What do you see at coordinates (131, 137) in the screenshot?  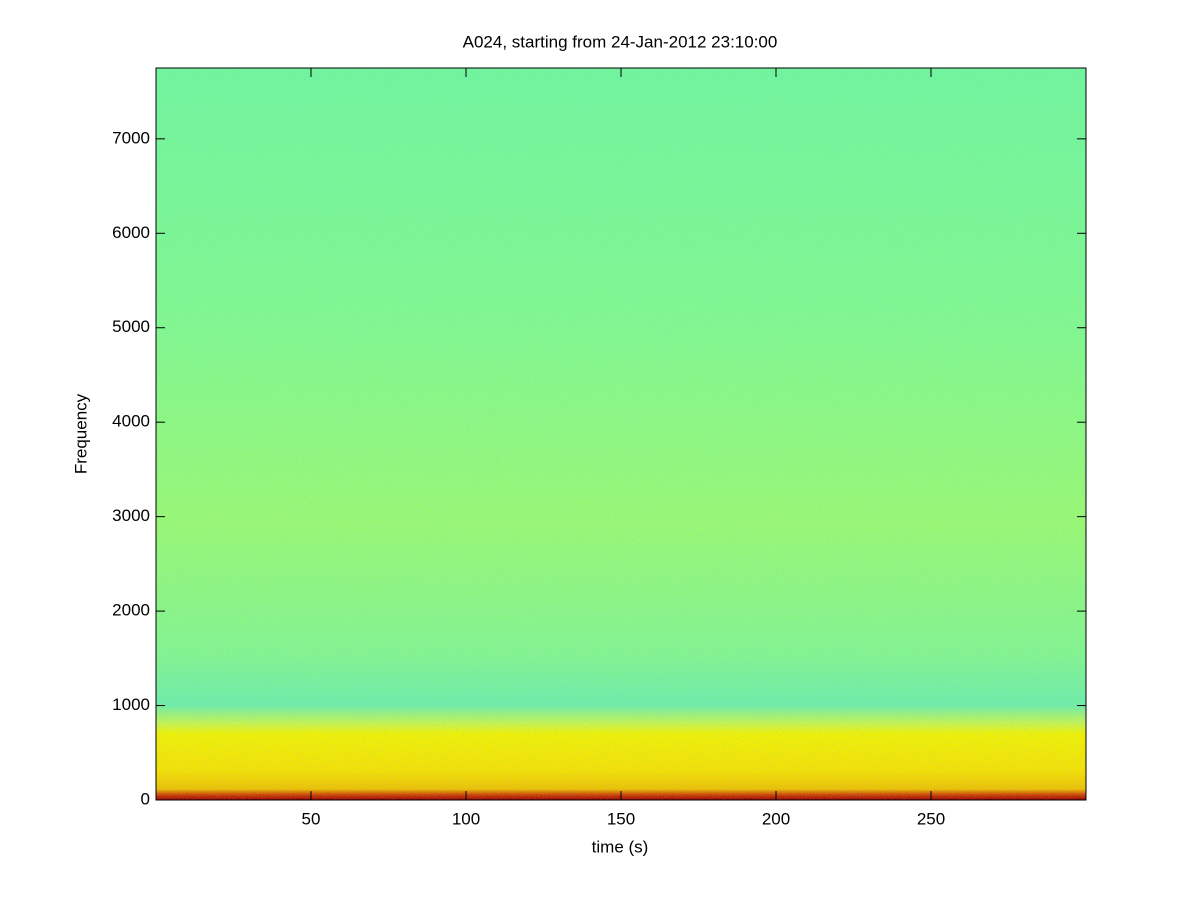 I see `y-tick-label: 7000` at bounding box center [131, 137].